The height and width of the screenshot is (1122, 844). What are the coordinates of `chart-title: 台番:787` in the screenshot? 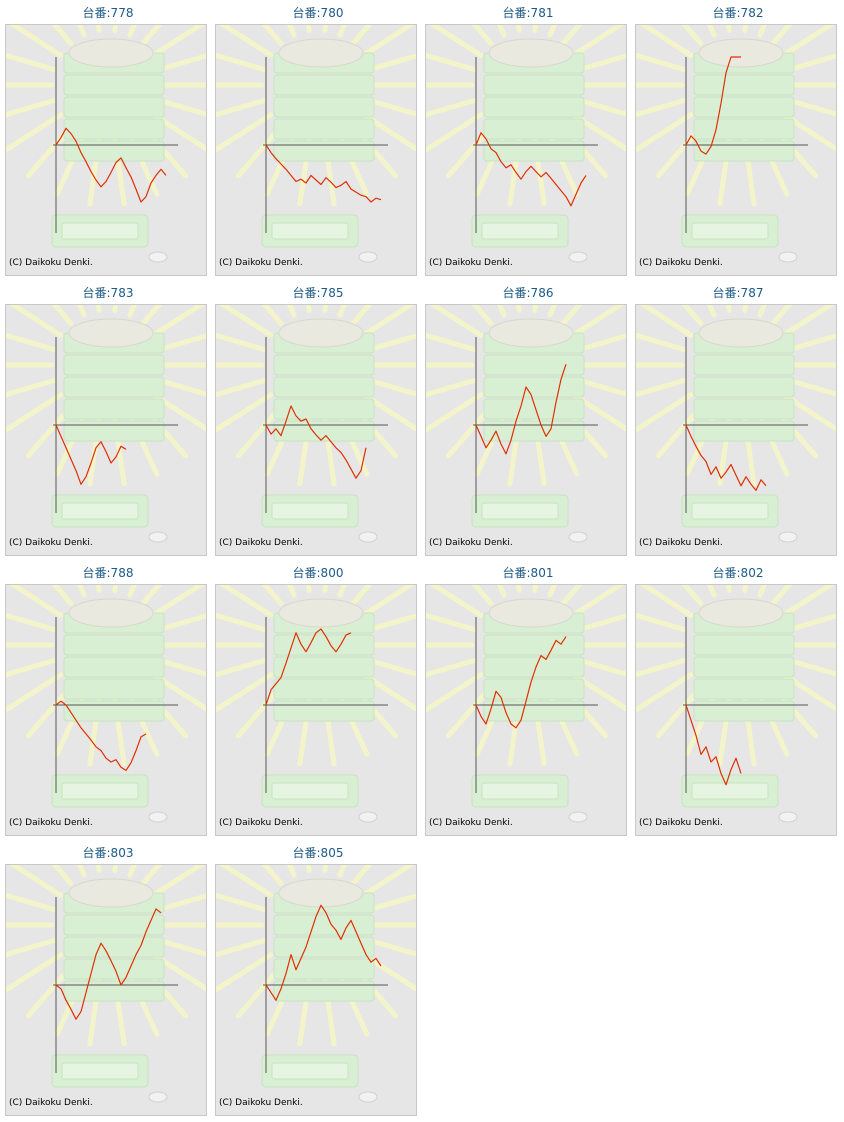 It's located at (738, 293).